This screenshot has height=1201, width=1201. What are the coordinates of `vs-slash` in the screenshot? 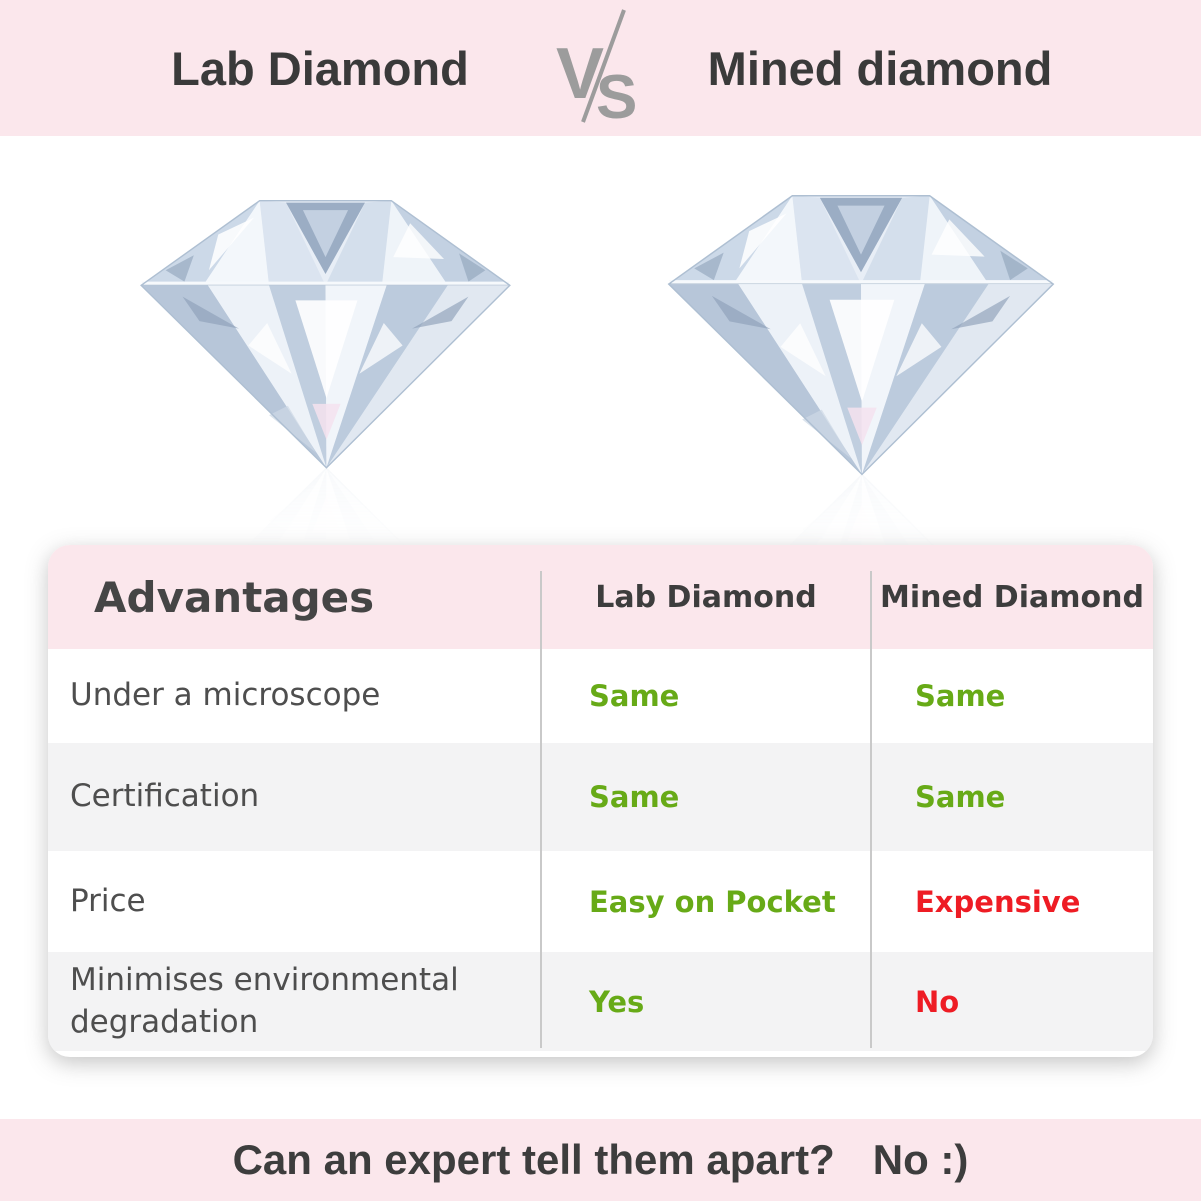 It's located at (603, 66).